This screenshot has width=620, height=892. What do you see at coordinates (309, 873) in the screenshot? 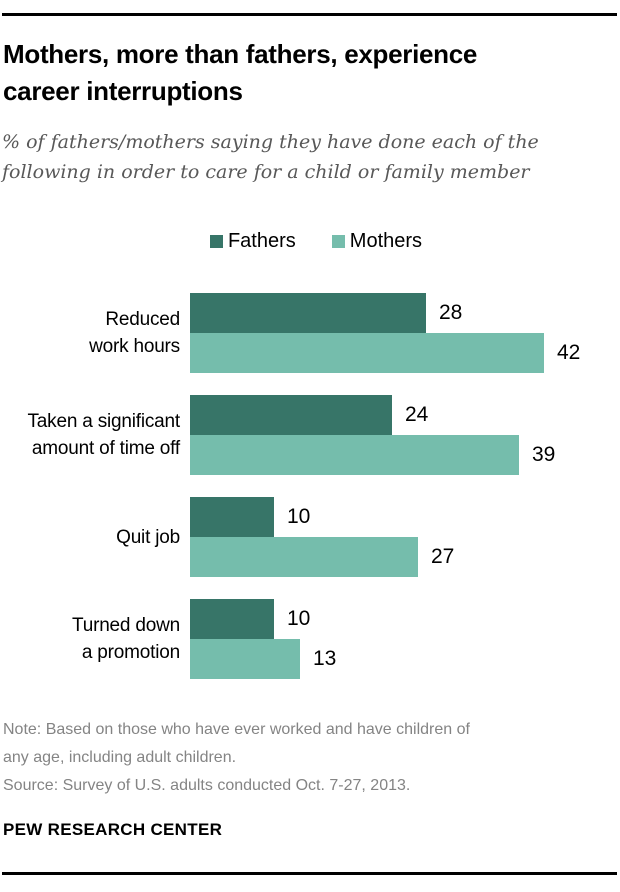
I see `bottom-divider` at bounding box center [309, 873].